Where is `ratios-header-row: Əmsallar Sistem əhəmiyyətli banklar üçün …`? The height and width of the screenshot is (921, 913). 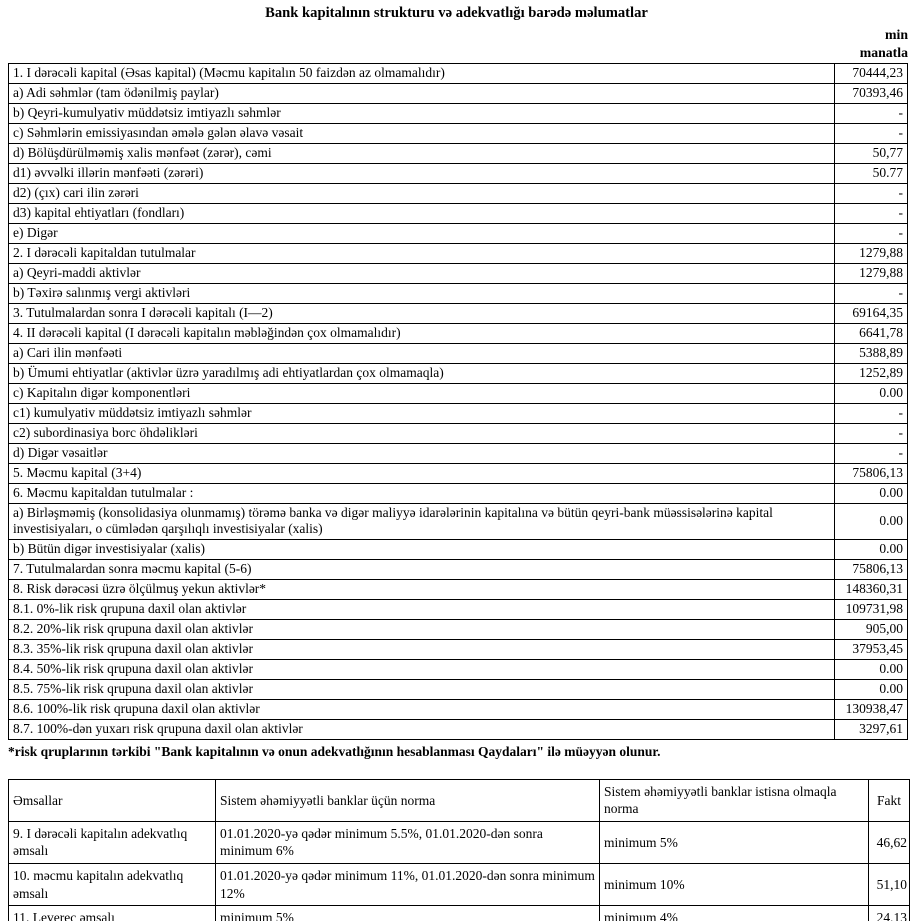
ratios-header-row: Əmsallar Sistem əhəmiyyətli banklar üçün … is located at coordinates (459, 800).